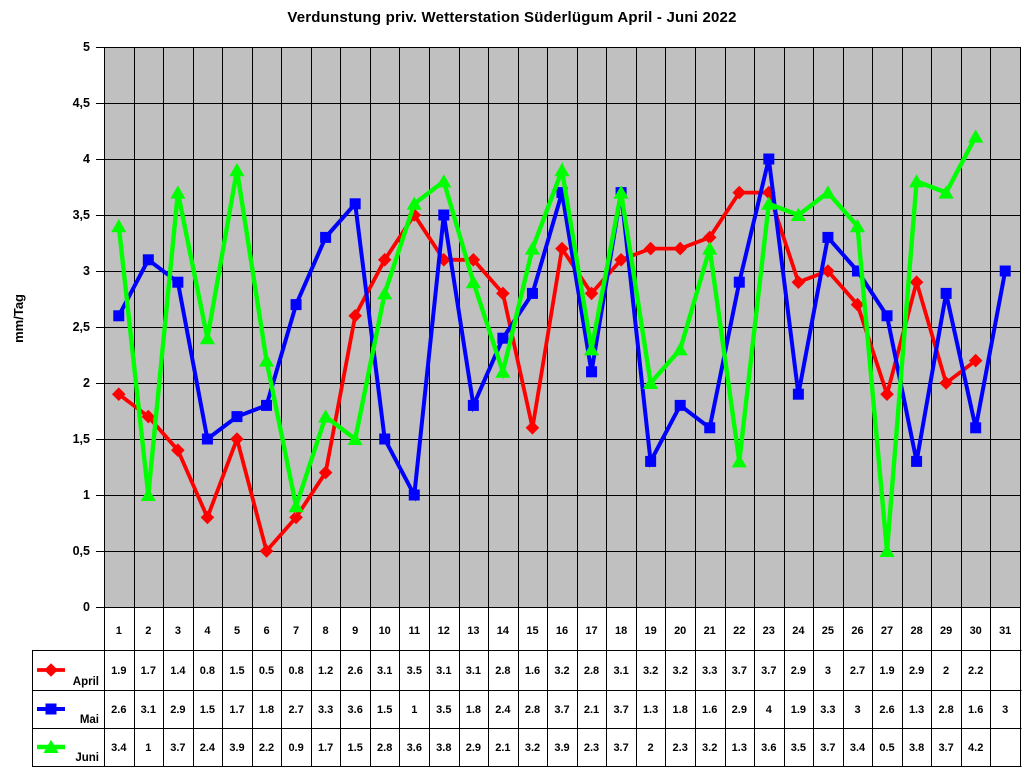  Describe the element at coordinates (207, 631) in the screenshot. I see `day-header-label: 4` at that location.